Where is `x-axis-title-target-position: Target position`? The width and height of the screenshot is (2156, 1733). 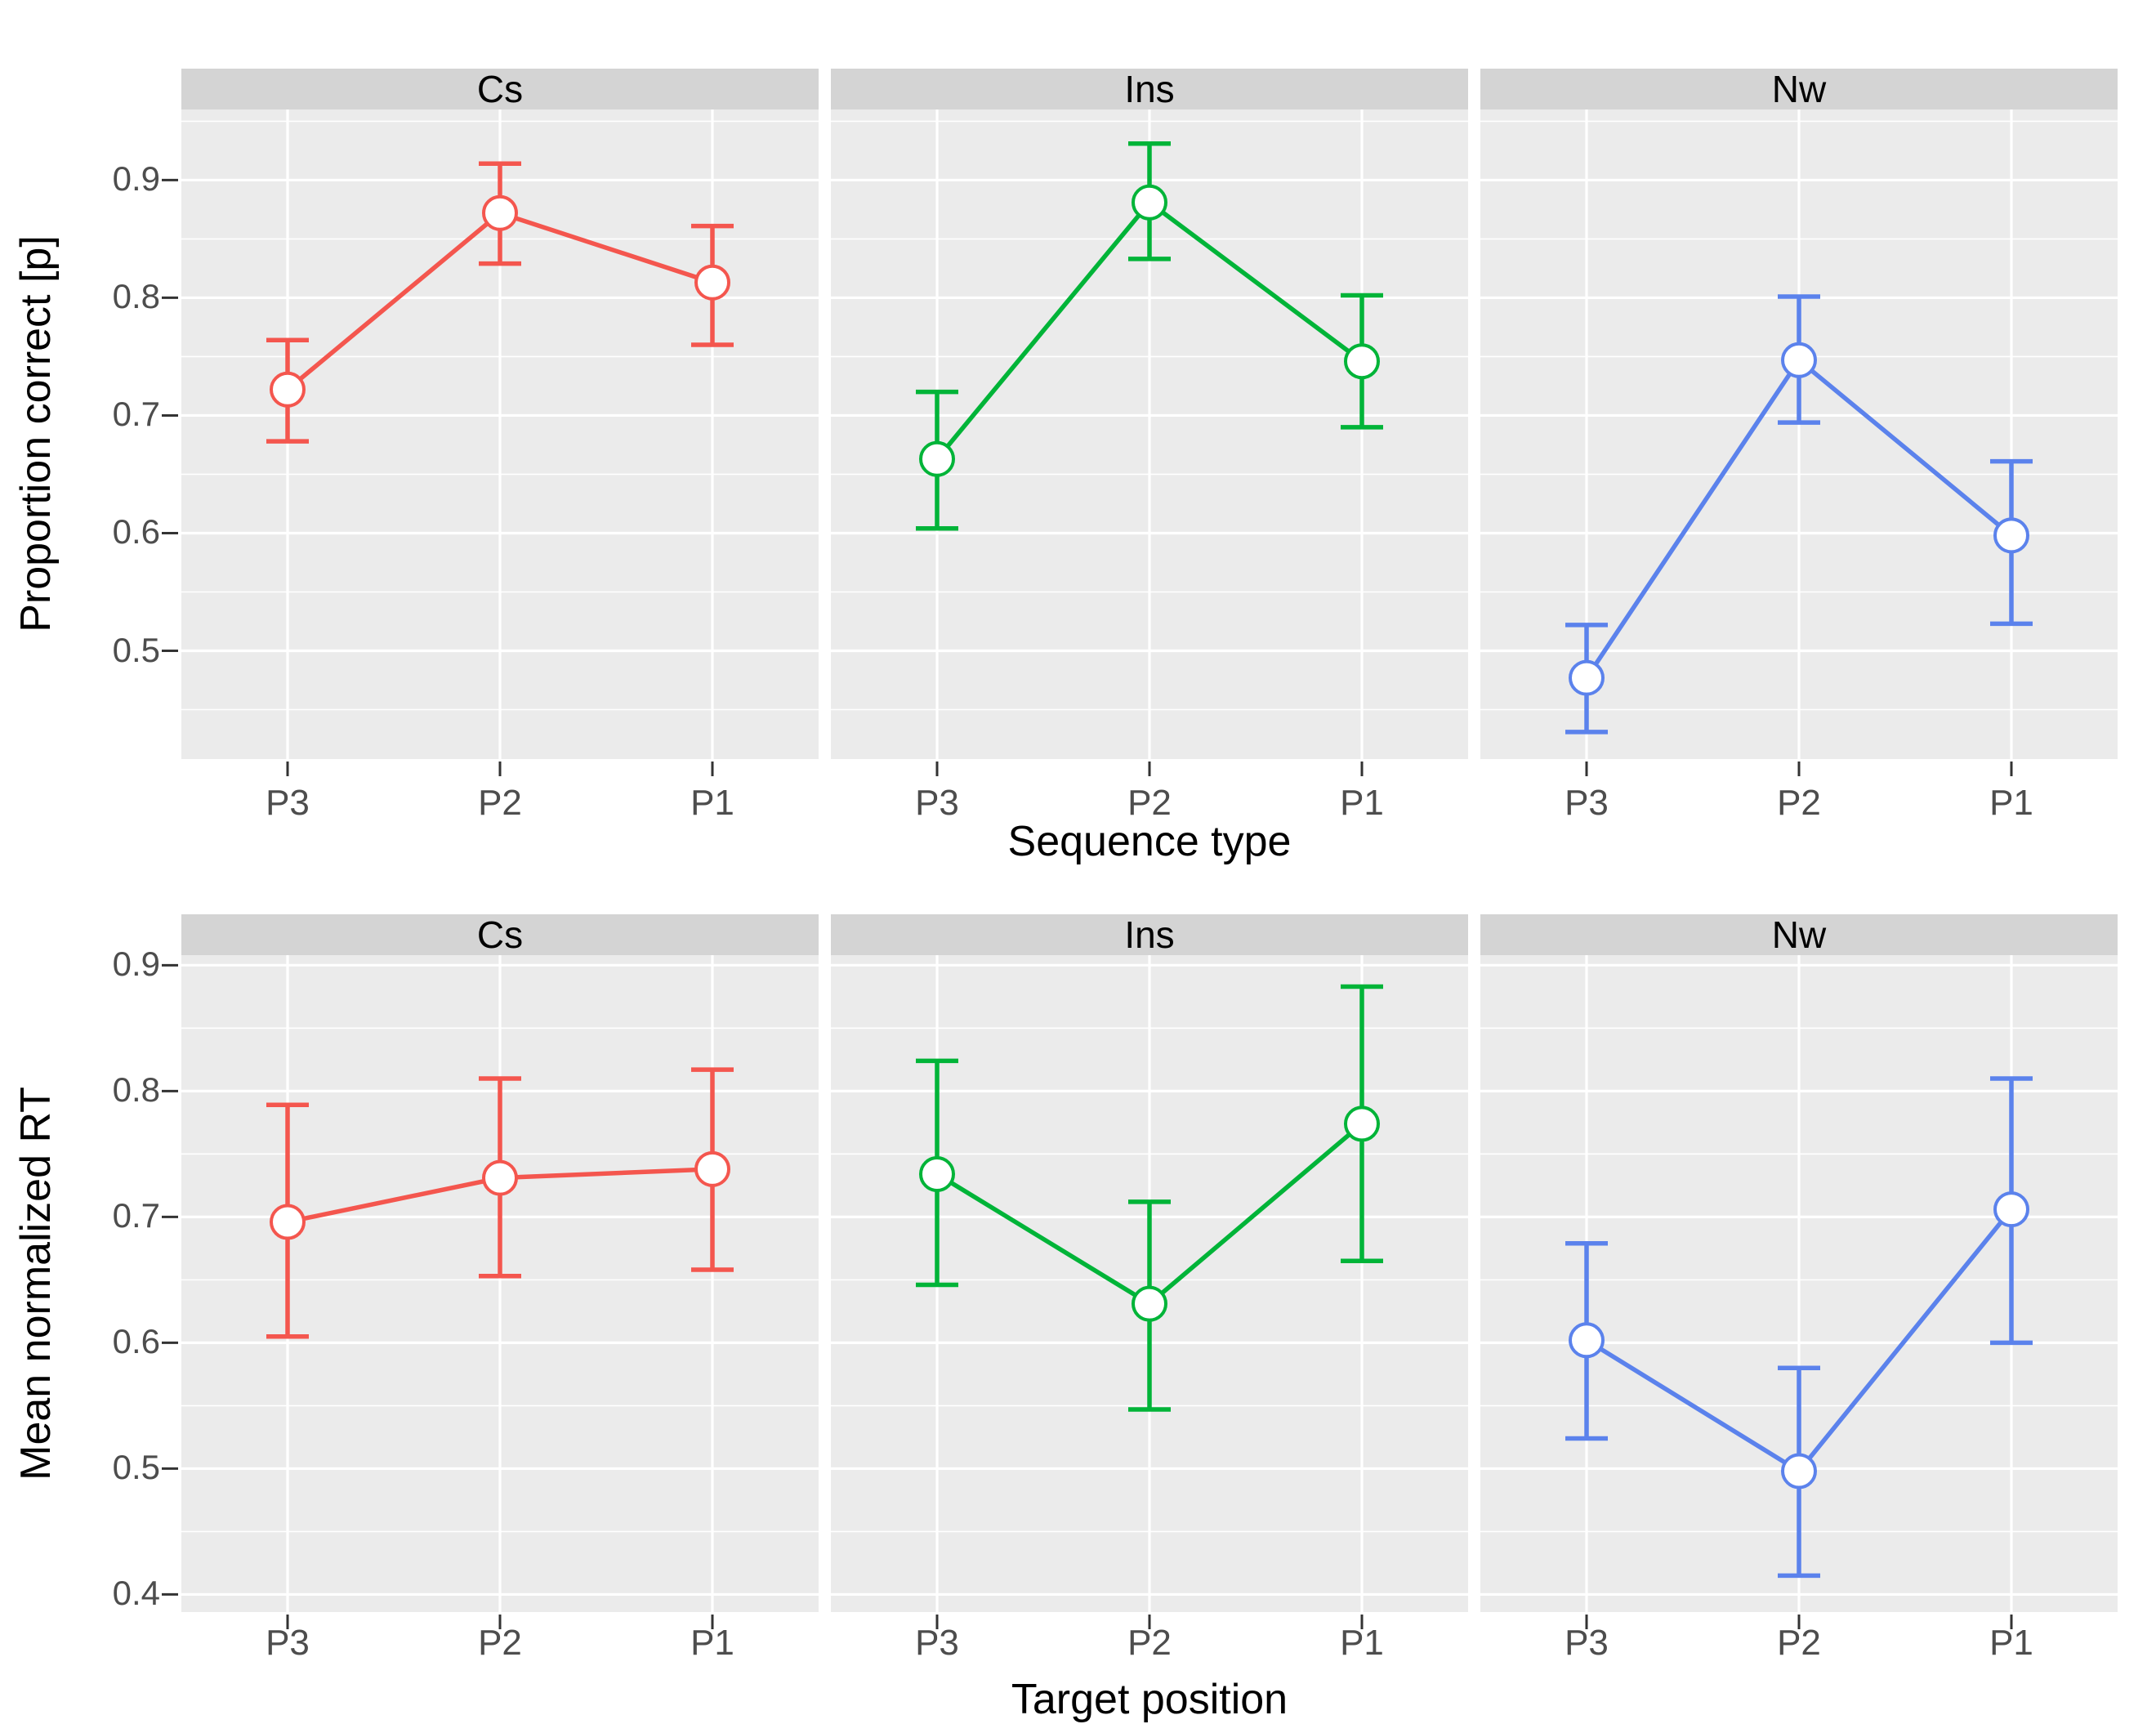 x-axis-title-target-position: Target position is located at coordinates (1149, 1699).